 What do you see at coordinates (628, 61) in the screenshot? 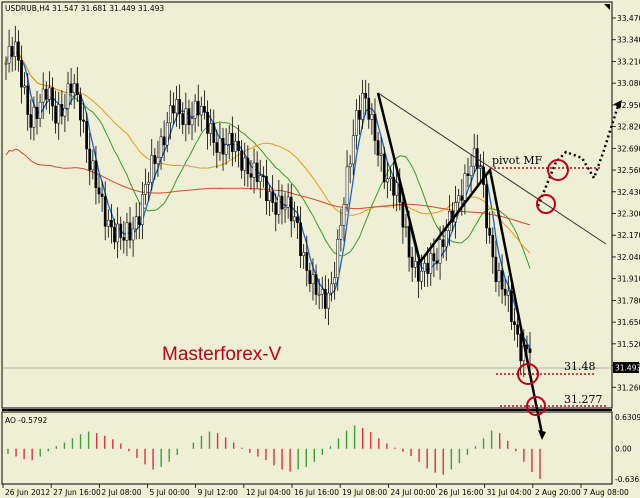
I see `y-tick-label: 33.210` at bounding box center [628, 61].